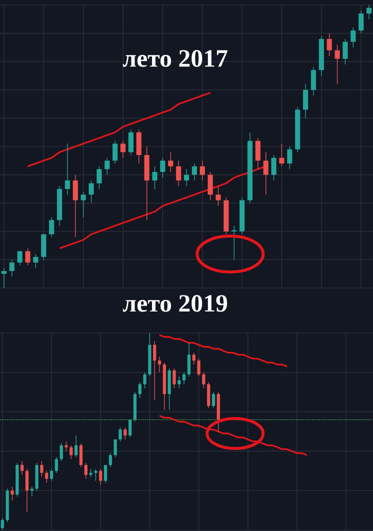 Image resolution: width=373 pixels, height=531 pixels. Describe the element at coordinates (175, 58) in the screenshot. I see `text: лето 2017` at that location.